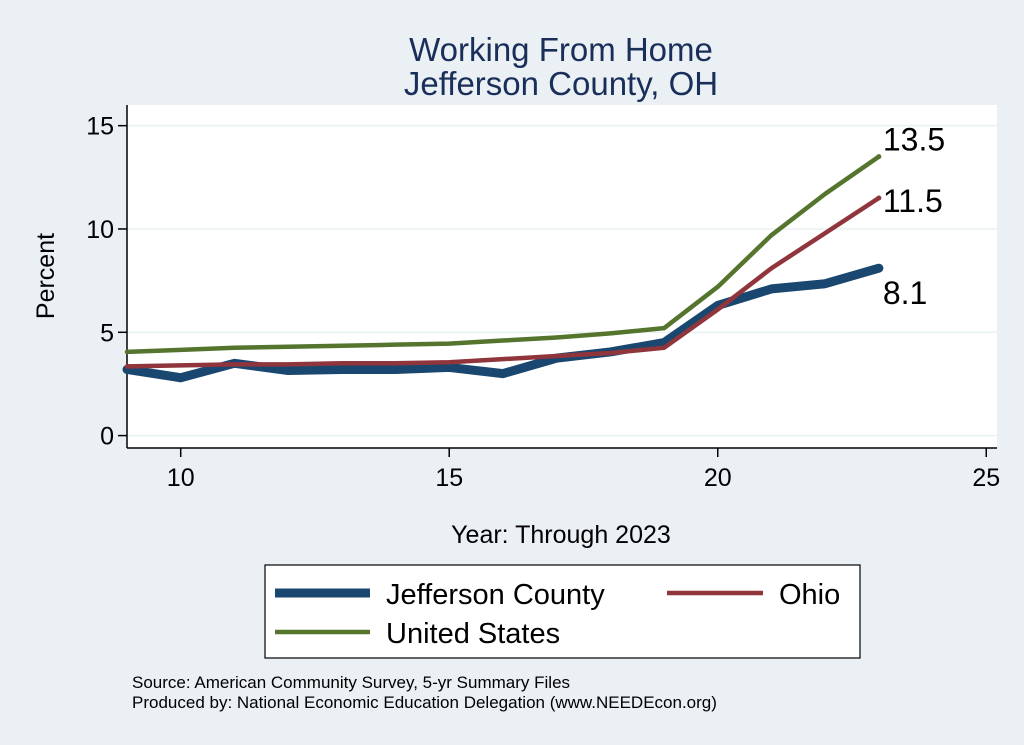 The image size is (1024, 745). What do you see at coordinates (495, 595) in the screenshot?
I see `legend-label-jefferson: Jefferson County` at bounding box center [495, 595].